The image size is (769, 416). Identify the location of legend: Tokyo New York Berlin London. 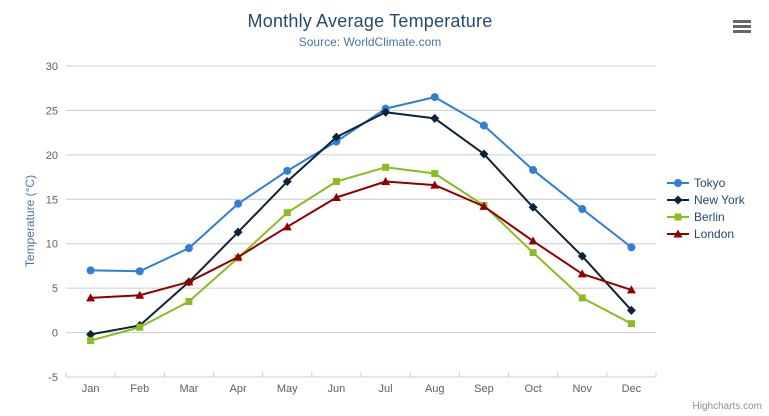
(706, 208).